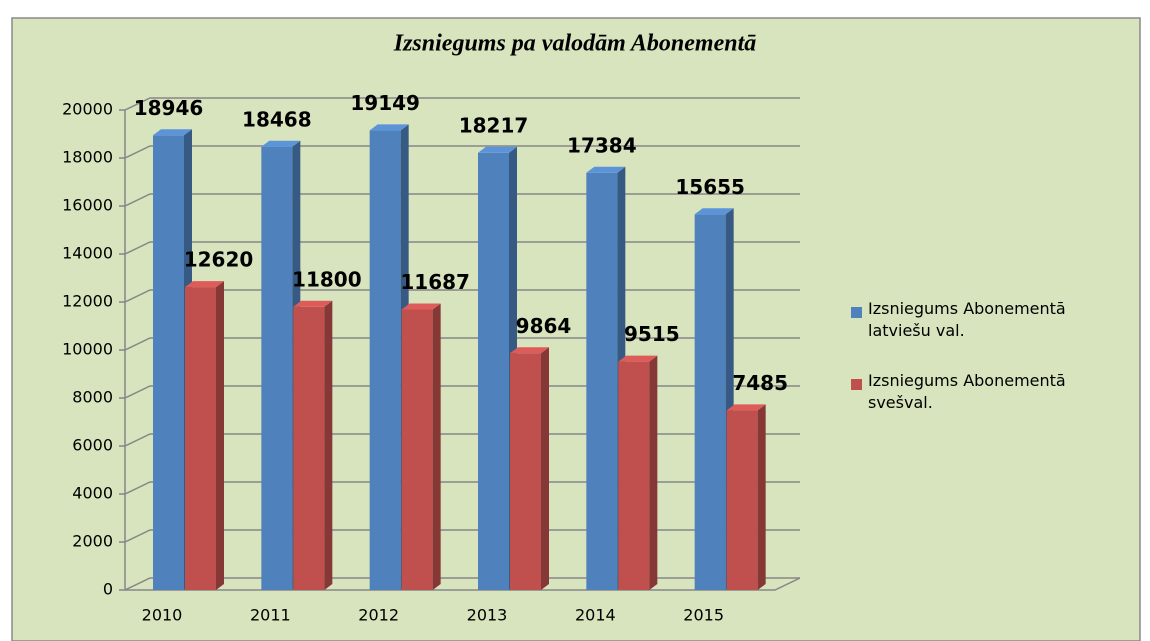 Image resolution: width=1150 pixels, height=641 pixels. What do you see at coordinates (277, 119) in the screenshot?
I see `value-label: 18468` at bounding box center [277, 119].